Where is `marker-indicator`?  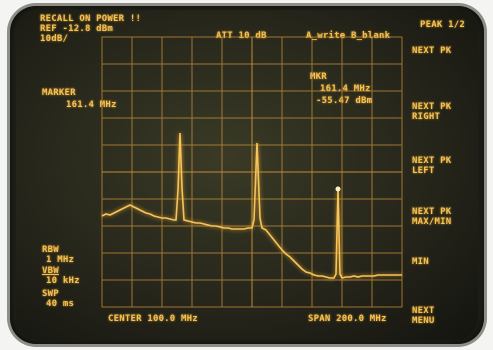 marker-indicator is located at coordinates (338, 189).